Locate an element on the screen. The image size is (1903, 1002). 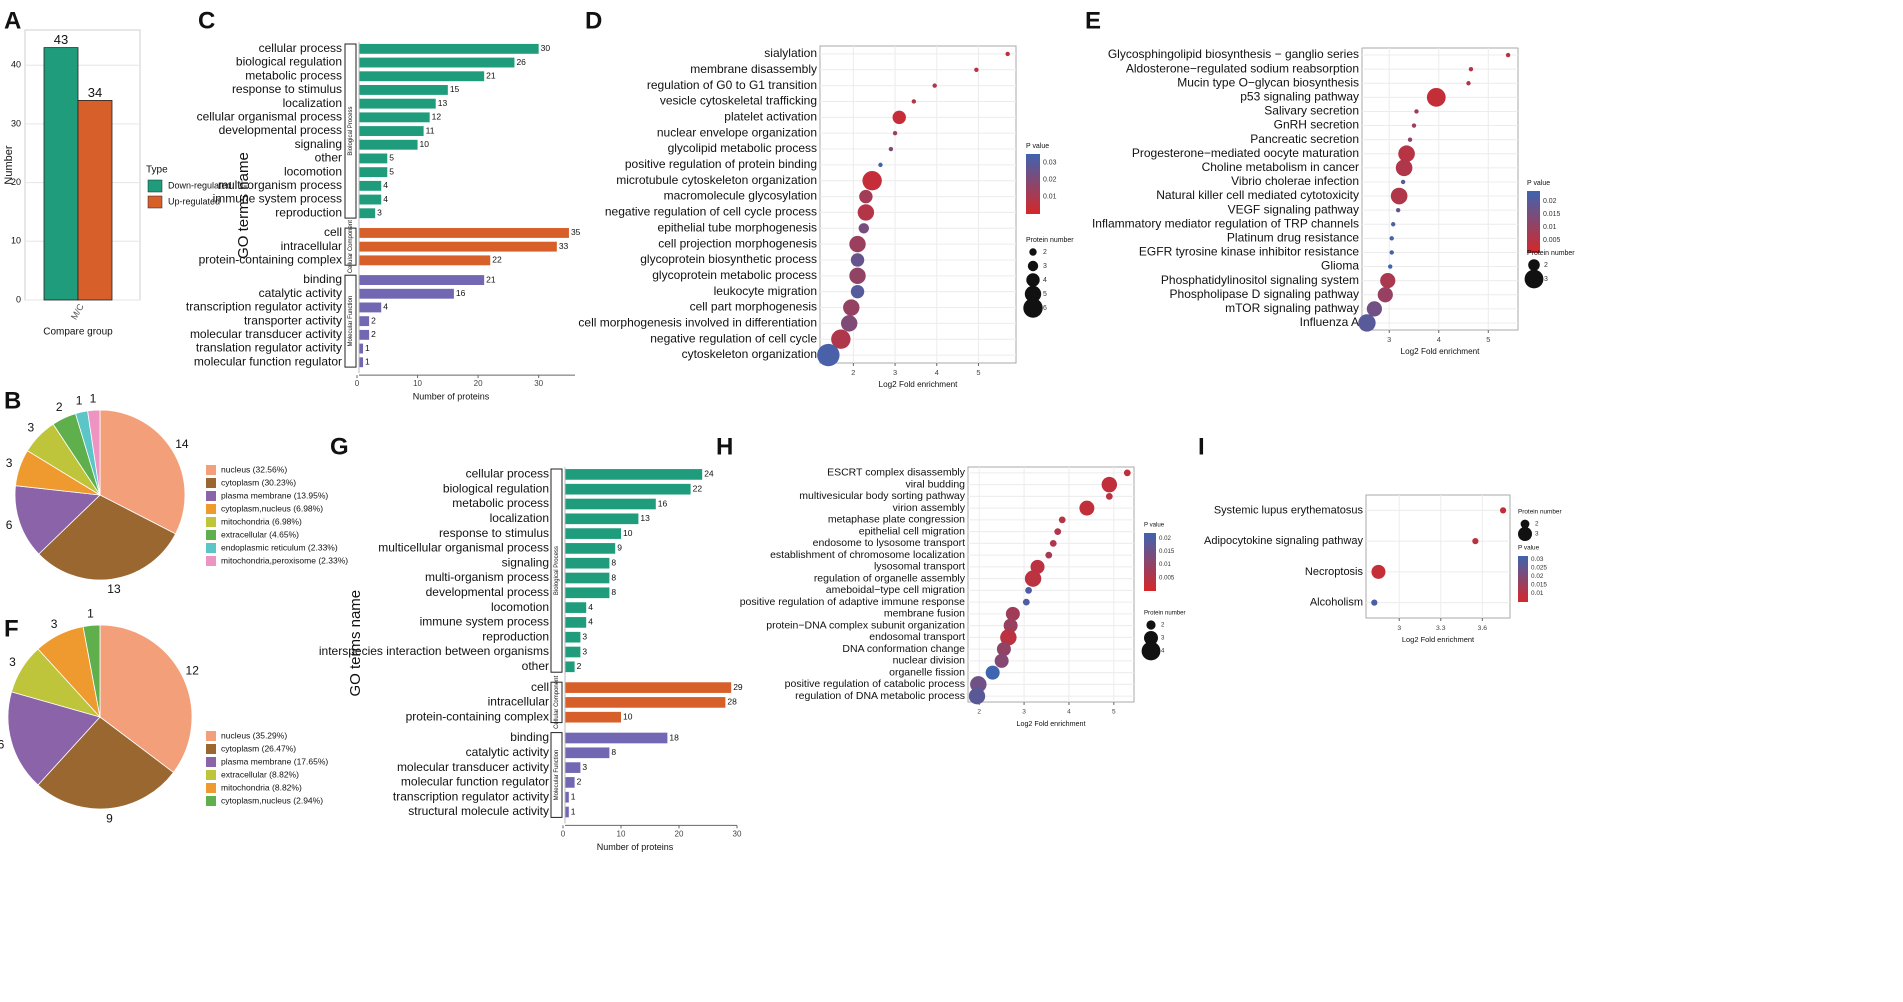
legend-label: cytoplasm (26.47%) is located at coordinates (258, 748).